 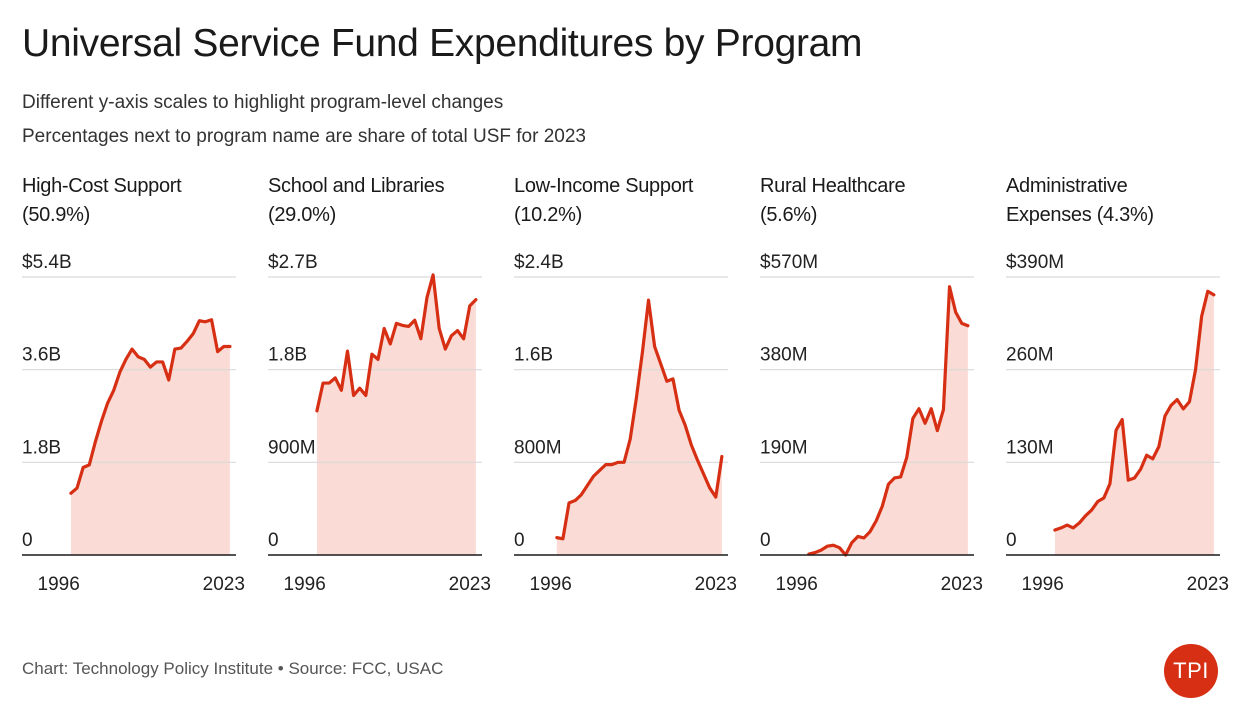 What do you see at coordinates (293, 262) in the screenshot?
I see `y-tick-label: $2.7B` at bounding box center [293, 262].